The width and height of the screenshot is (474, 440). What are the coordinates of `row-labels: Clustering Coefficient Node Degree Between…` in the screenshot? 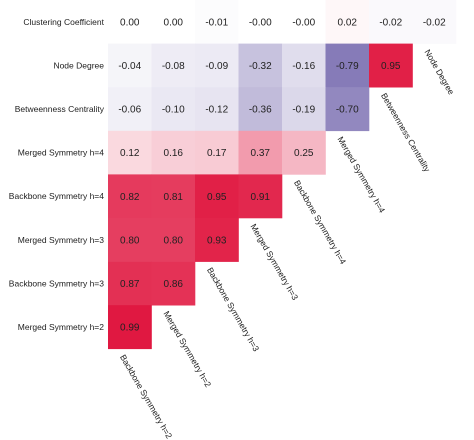 It's located at (57, 174).